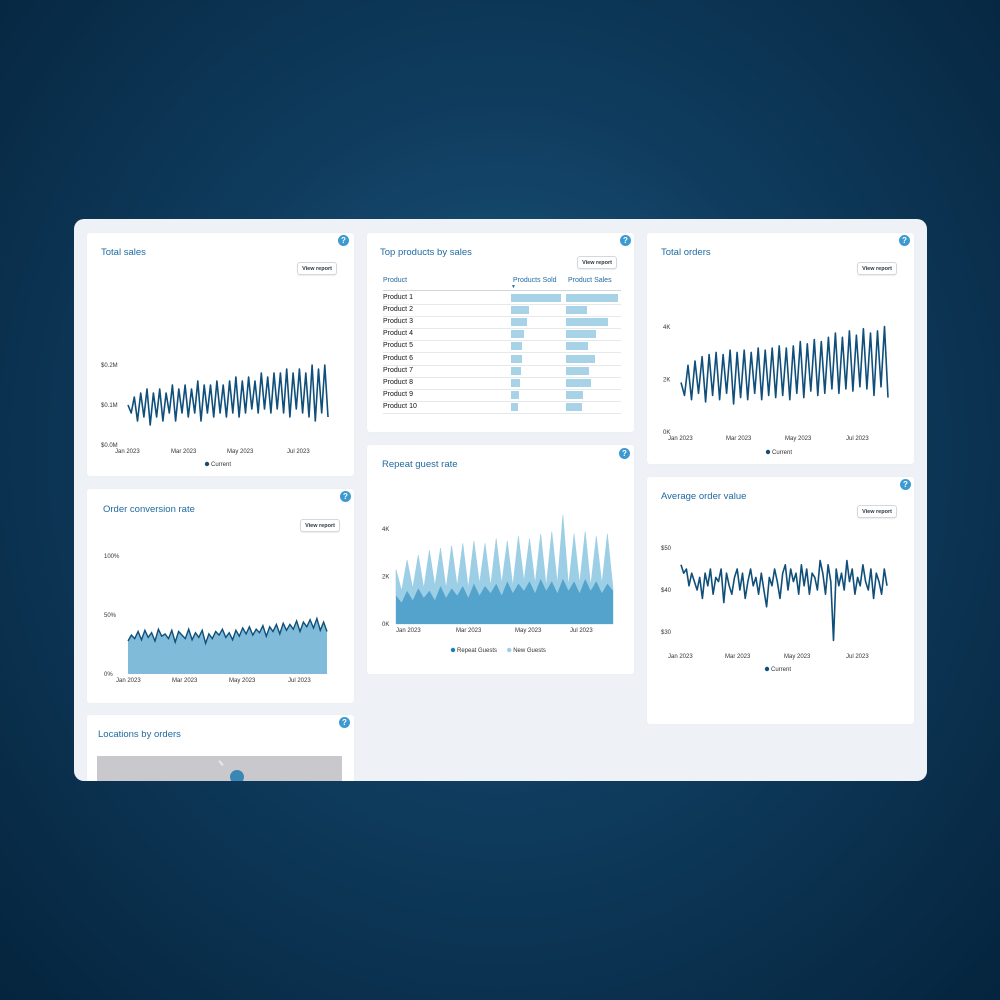  I want to click on card-title: Locations by orders, so click(139, 734).